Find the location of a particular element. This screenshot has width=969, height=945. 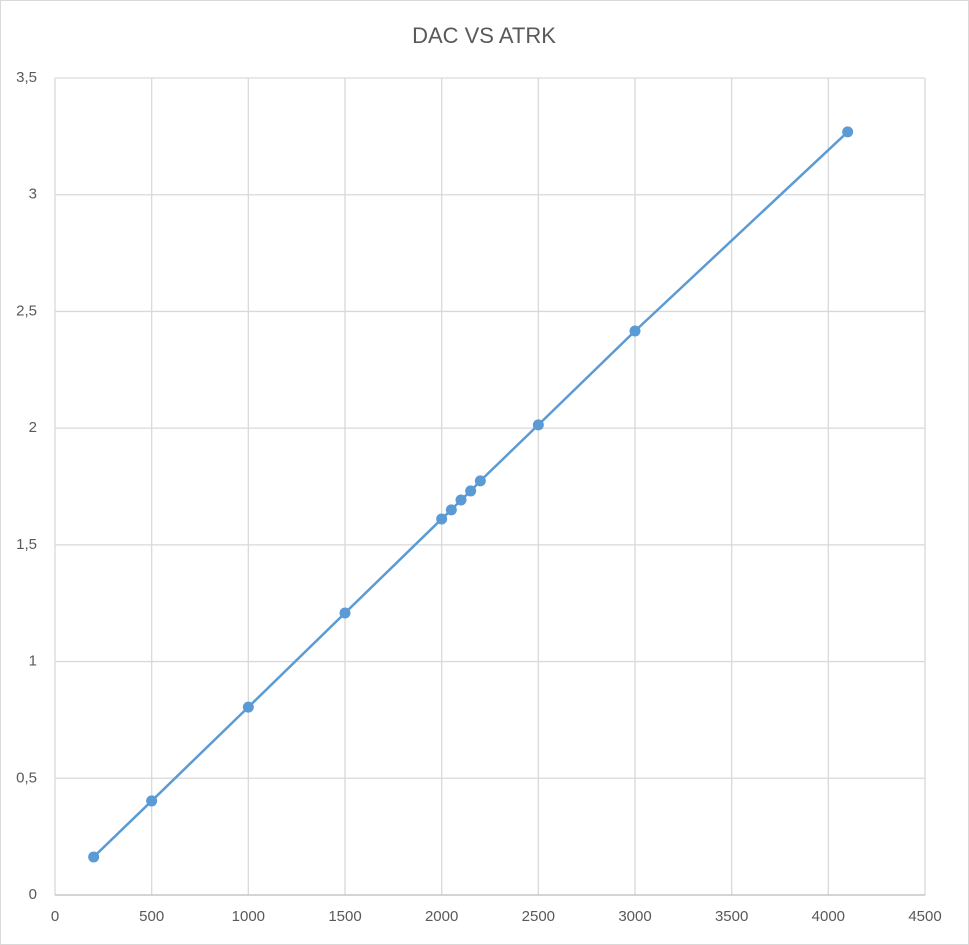

y-tick-label: 1,5 is located at coordinates (26, 544).